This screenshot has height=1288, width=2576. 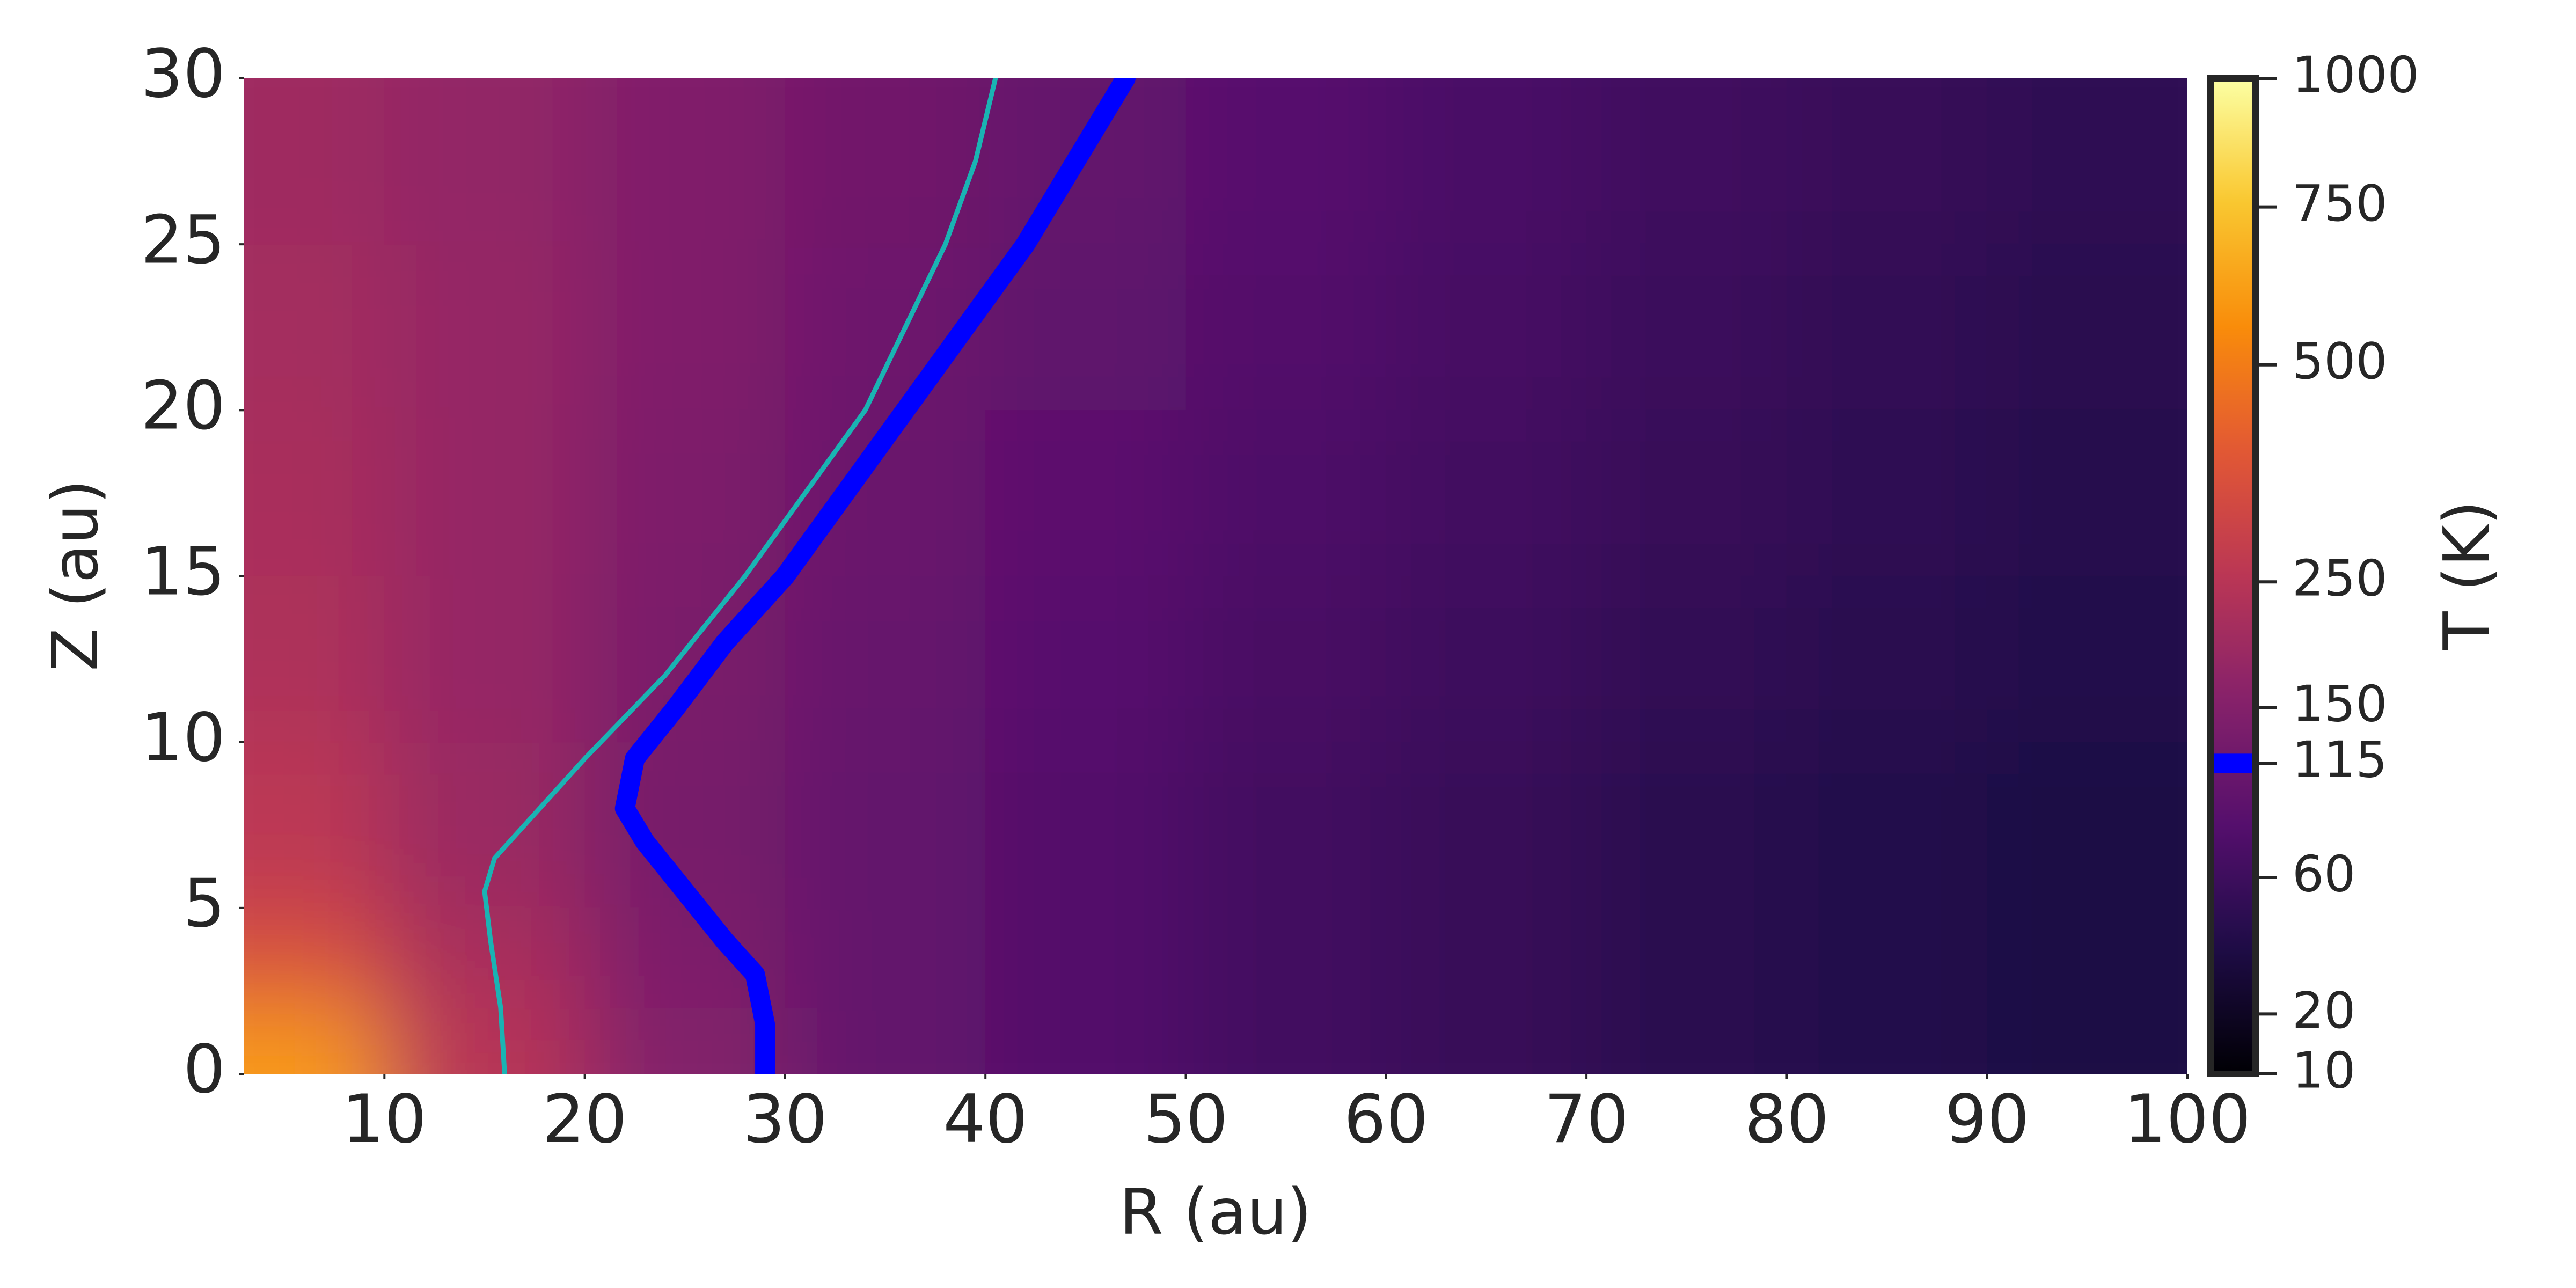 What do you see at coordinates (2323, 874) in the screenshot?
I see `colorbar-tick-label: 60` at bounding box center [2323, 874].